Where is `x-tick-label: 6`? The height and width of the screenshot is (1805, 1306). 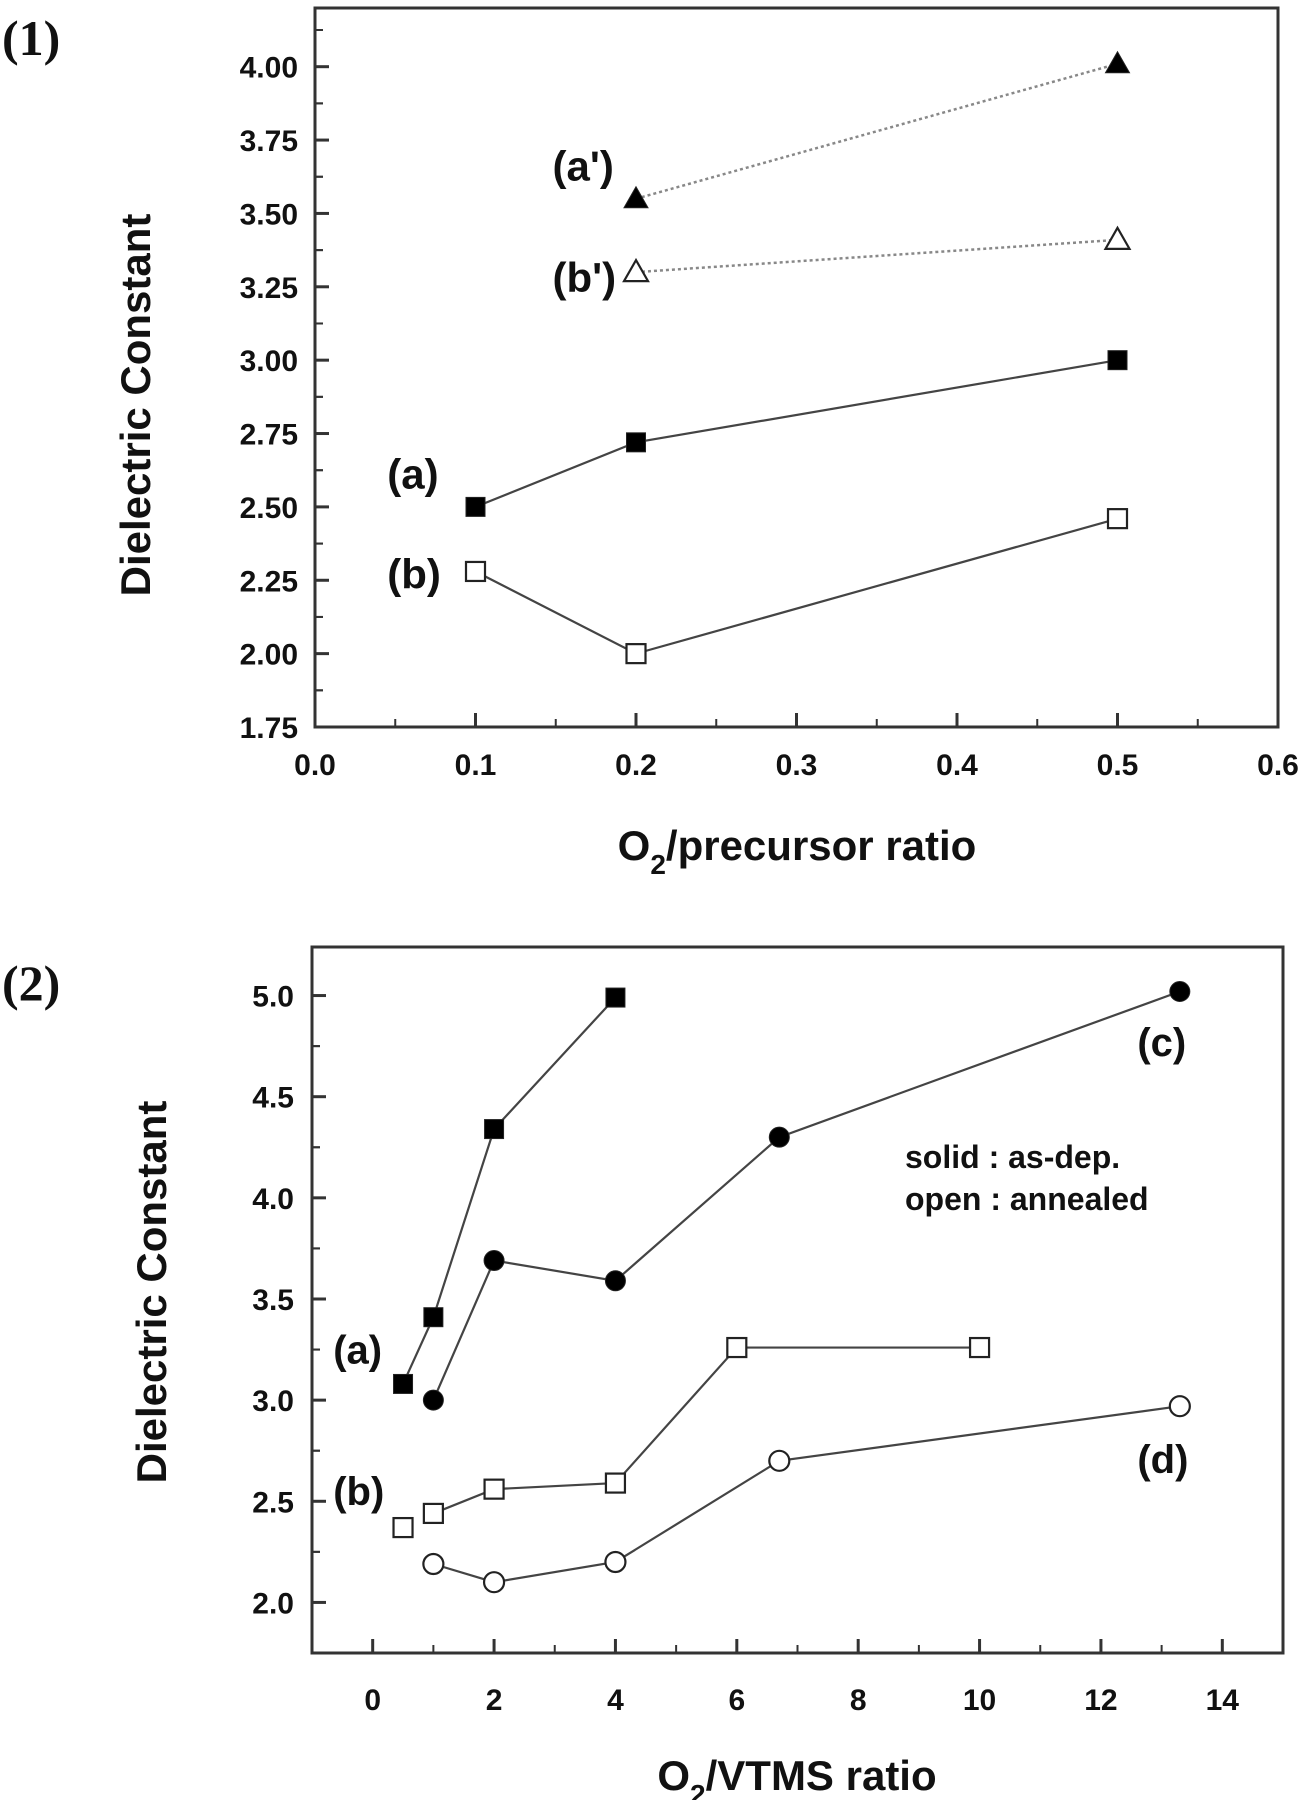
x-tick-label: 6 is located at coordinates (736, 1700).